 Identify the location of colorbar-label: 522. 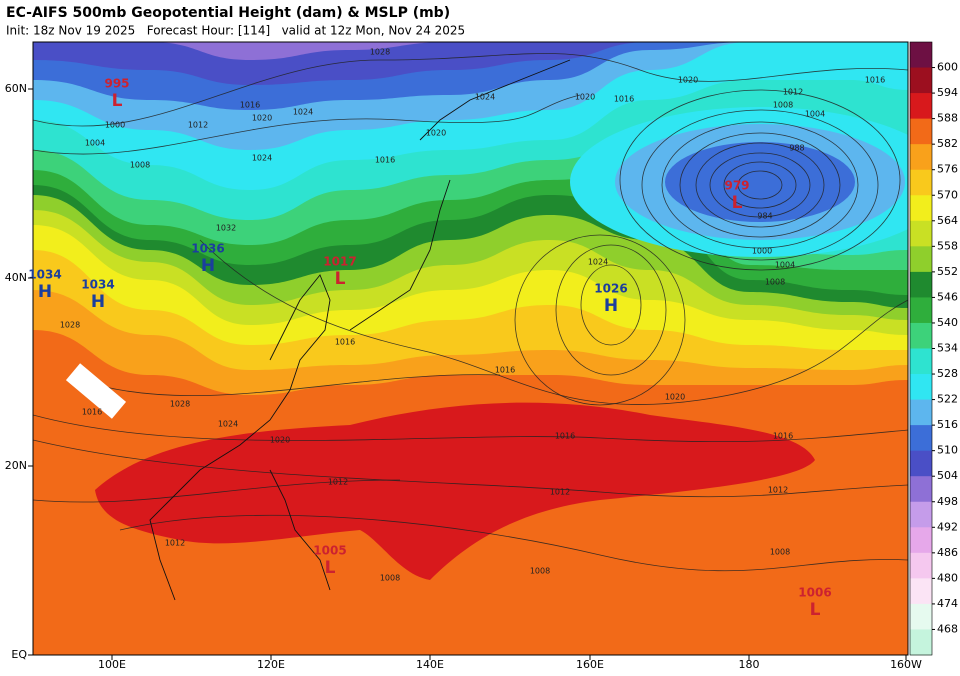
(947, 399).